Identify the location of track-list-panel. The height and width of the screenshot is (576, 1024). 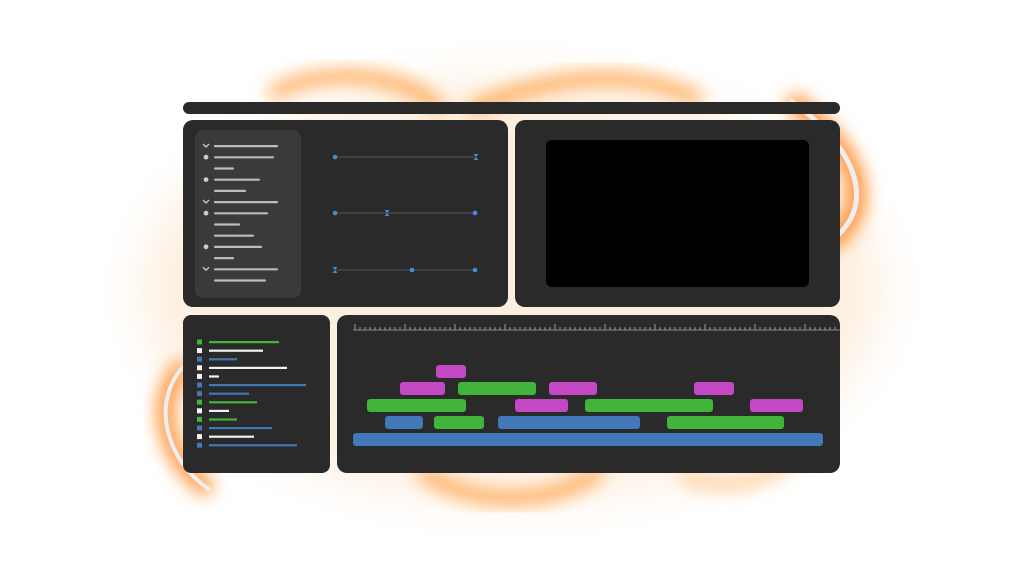
(256, 394).